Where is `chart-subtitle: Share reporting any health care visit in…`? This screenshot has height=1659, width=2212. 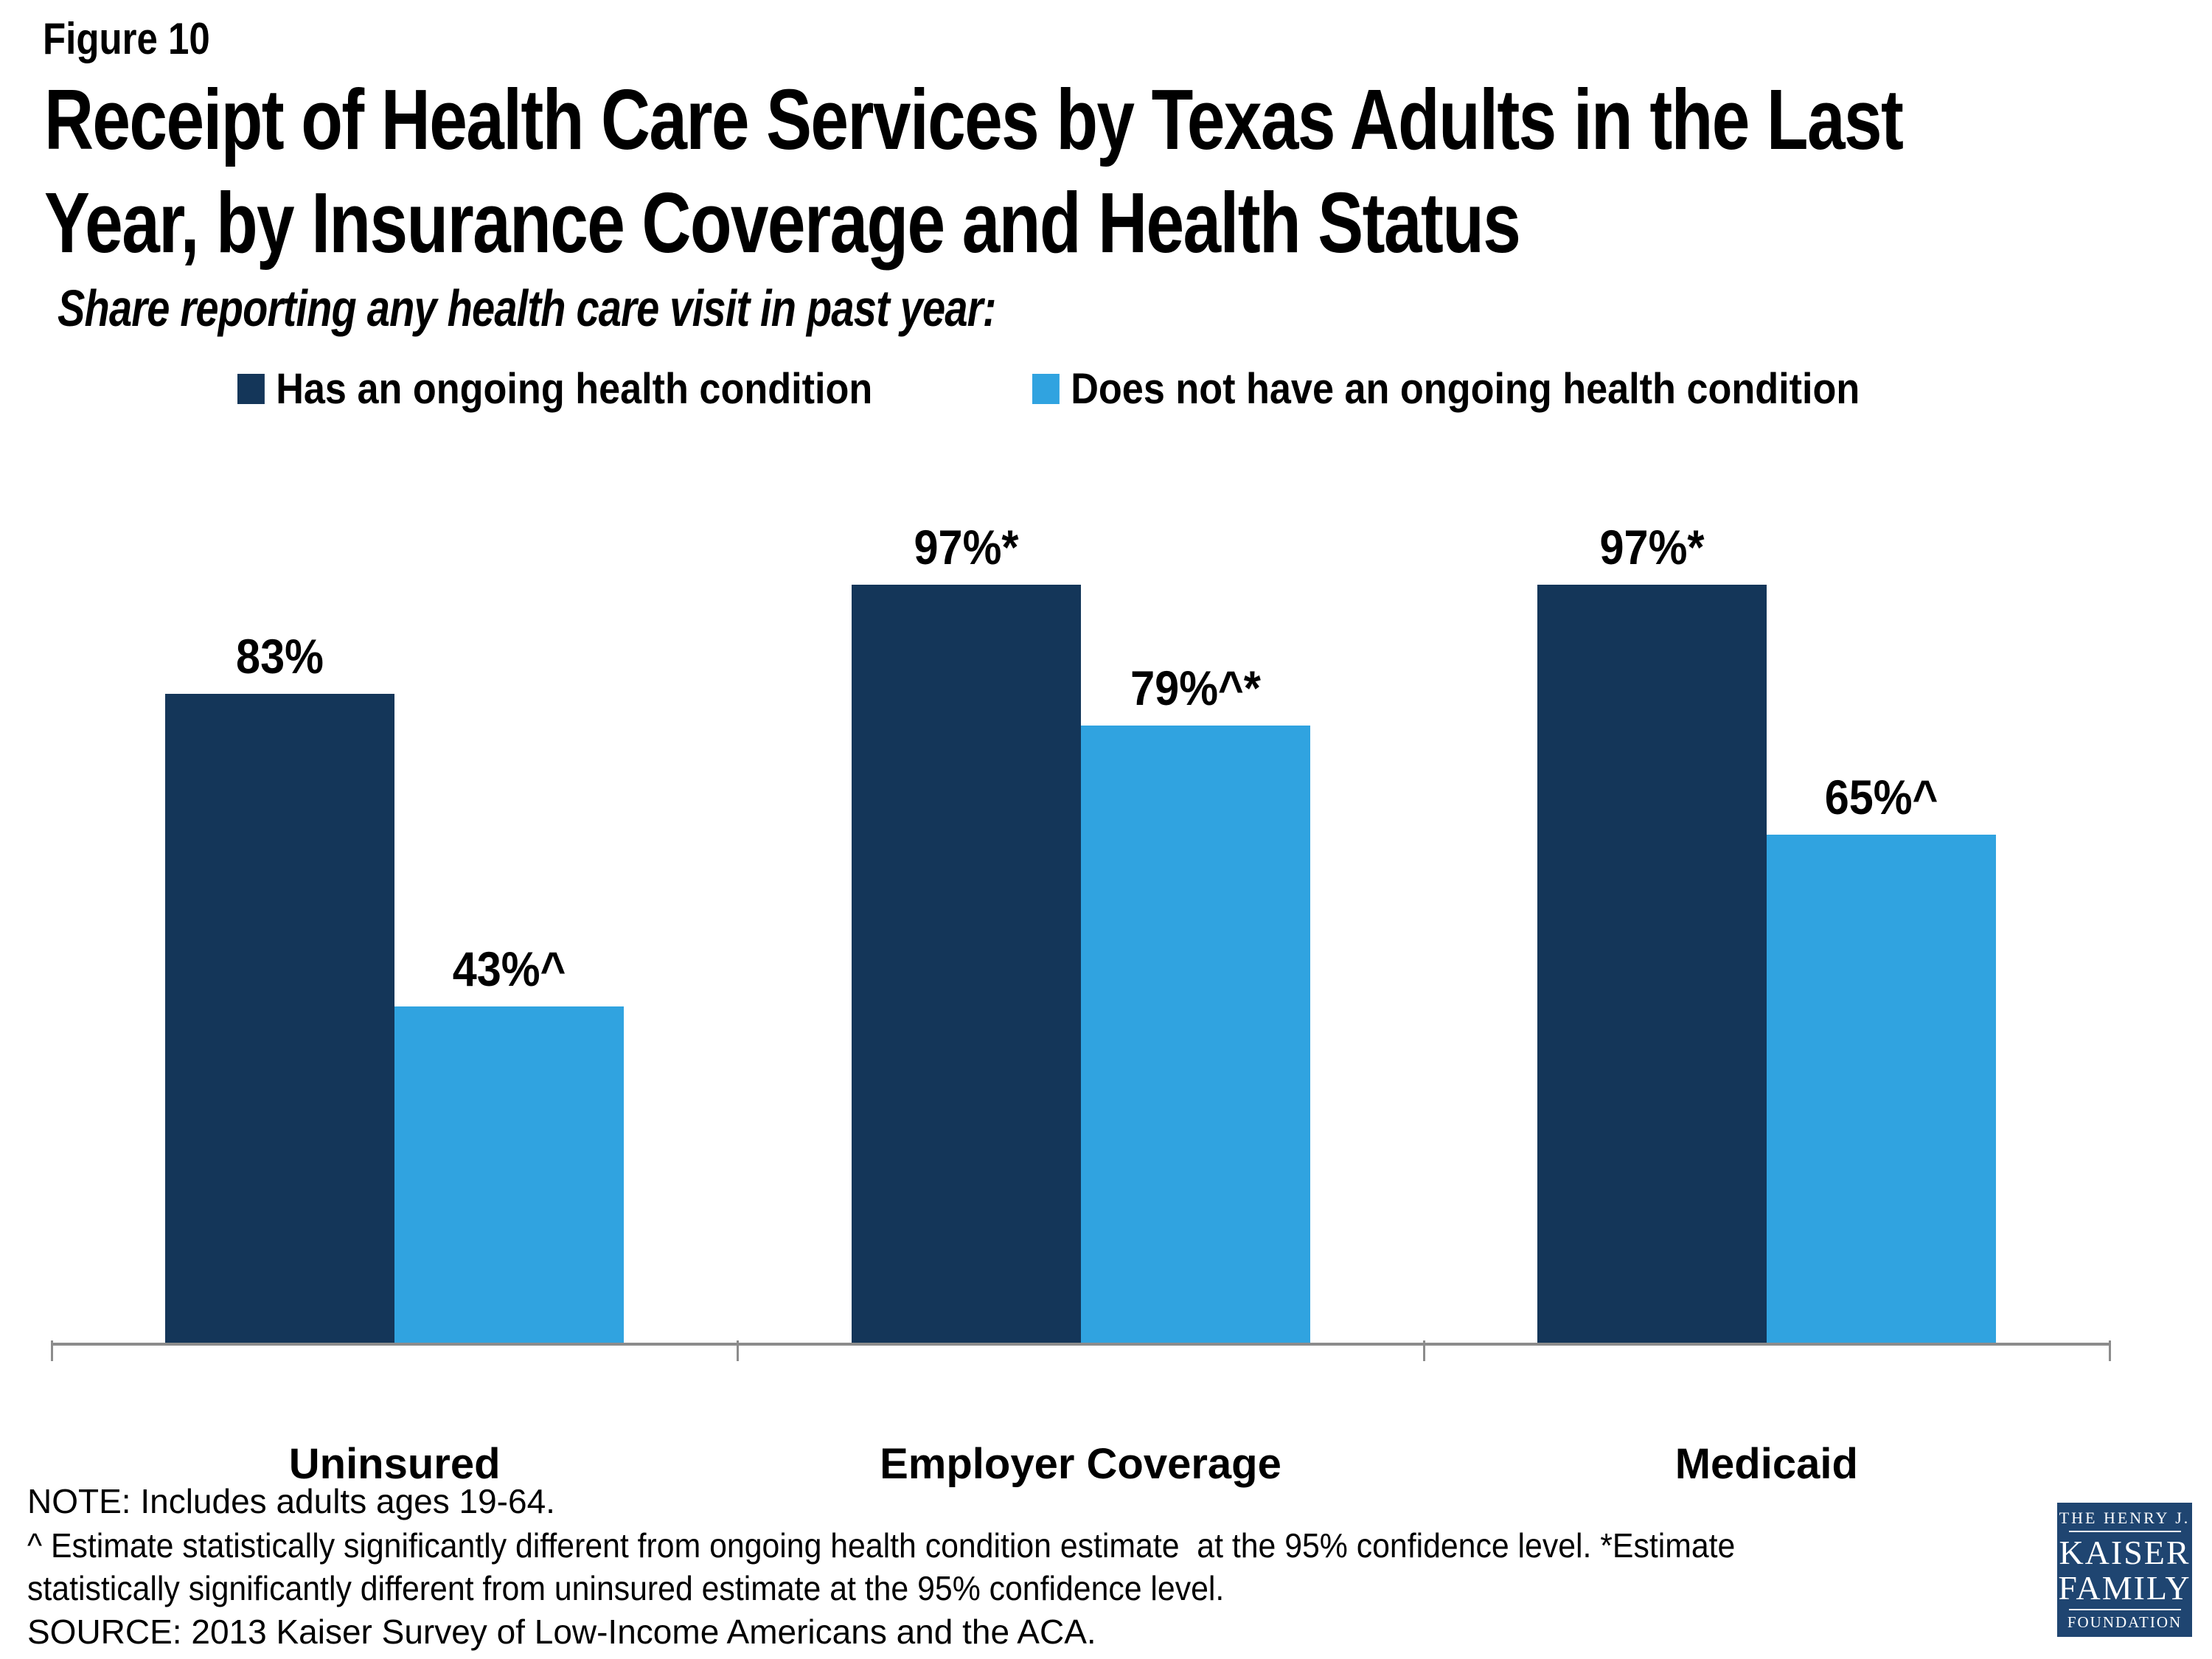 chart-subtitle: Share reporting any health care visit in… is located at coordinates (527, 308).